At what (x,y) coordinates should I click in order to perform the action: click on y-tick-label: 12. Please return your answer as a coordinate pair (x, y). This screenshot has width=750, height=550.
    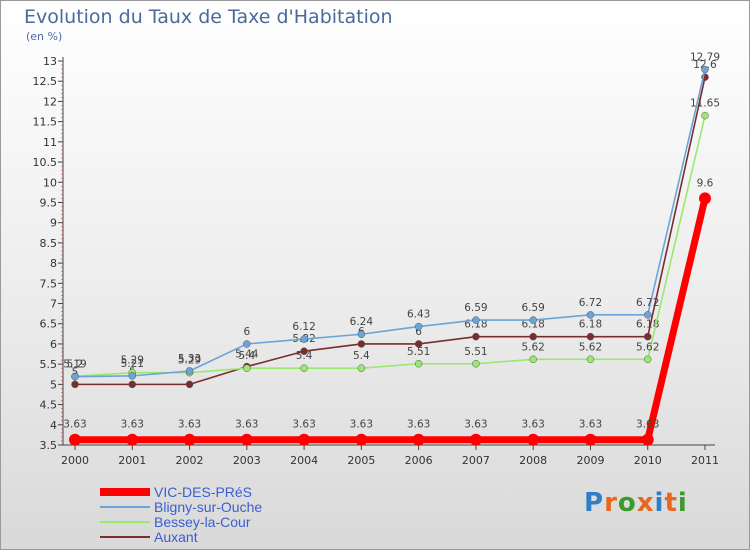
    Looking at the image, I should click on (50, 101).